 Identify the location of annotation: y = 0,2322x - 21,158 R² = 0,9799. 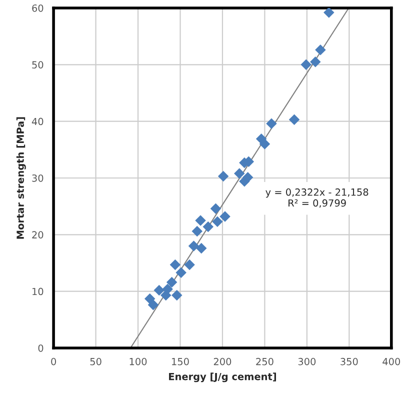
(317, 198).